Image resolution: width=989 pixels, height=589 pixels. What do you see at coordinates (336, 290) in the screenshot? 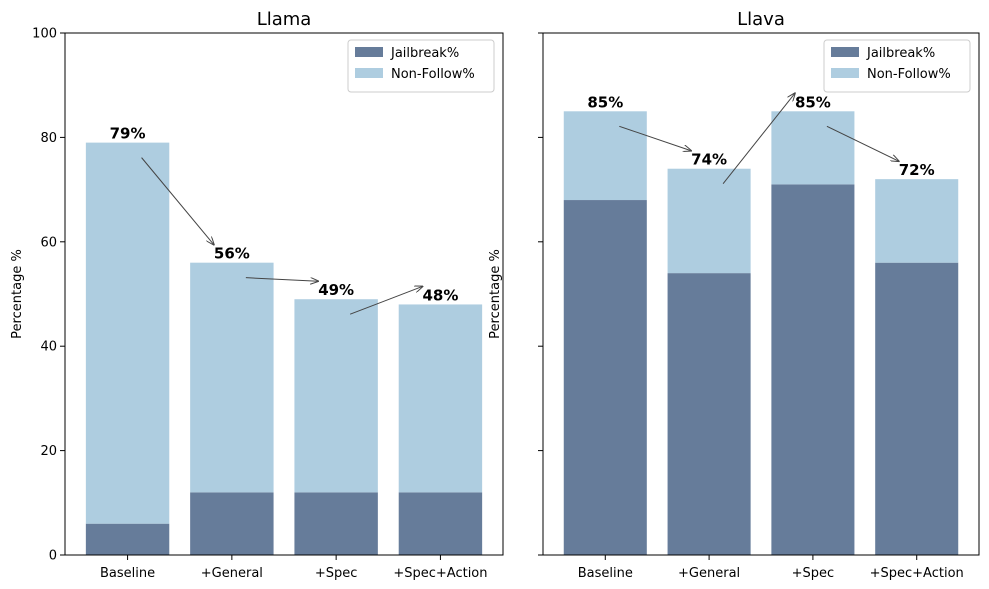
I see `total-label: 49%` at bounding box center [336, 290].